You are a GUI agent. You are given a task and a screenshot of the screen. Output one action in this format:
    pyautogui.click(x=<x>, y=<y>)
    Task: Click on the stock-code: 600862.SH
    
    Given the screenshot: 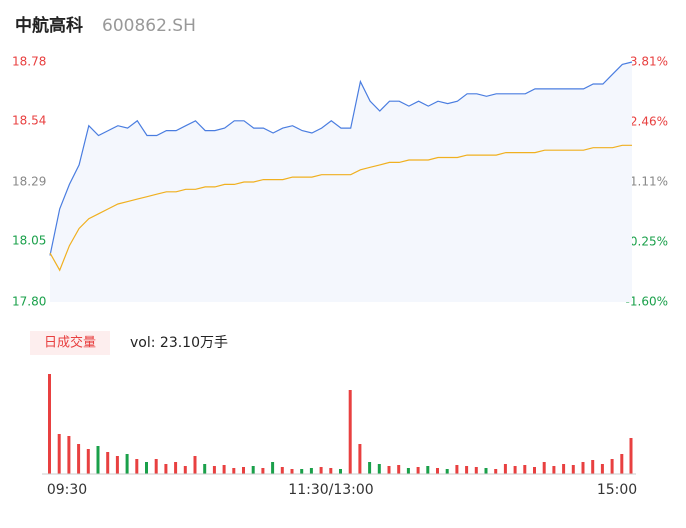 What is the action you would take?
    pyautogui.click(x=149, y=26)
    